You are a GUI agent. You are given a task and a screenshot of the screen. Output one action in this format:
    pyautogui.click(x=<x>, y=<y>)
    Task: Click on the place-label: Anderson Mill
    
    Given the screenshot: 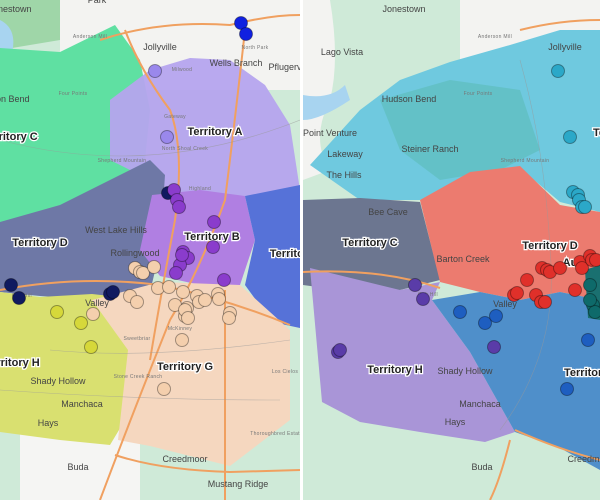 What is the action you would take?
    pyautogui.click(x=495, y=37)
    